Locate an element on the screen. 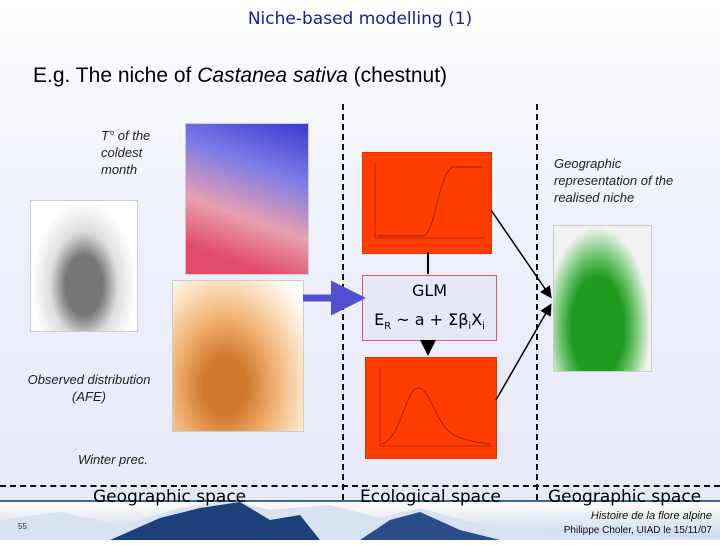 This screenshot has width=720, height=545. section-geographic-space-left: Geographic space is located at coordinates (170, 497).